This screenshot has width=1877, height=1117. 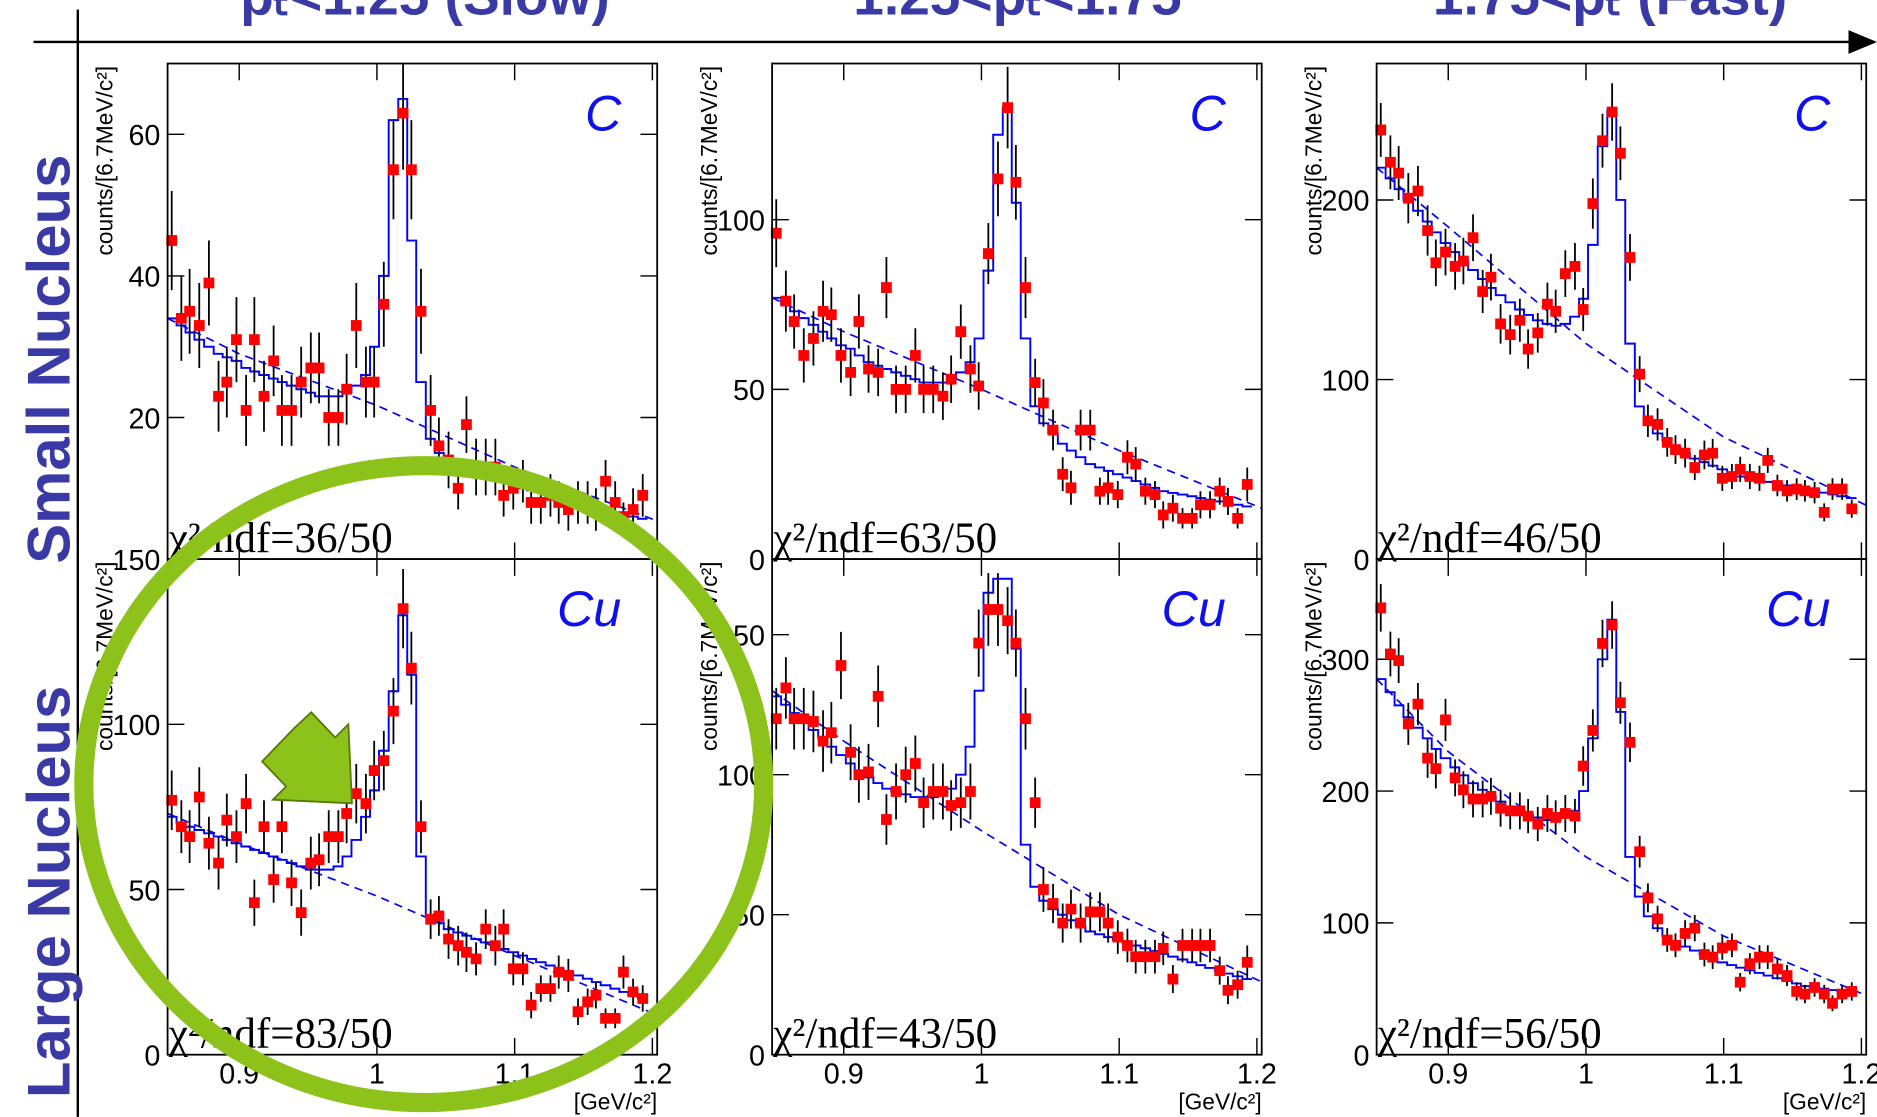 What do you see at coordinates (1621, 336) in the screenshot?
I see `background-curve` at bounding box center [1621, 336].